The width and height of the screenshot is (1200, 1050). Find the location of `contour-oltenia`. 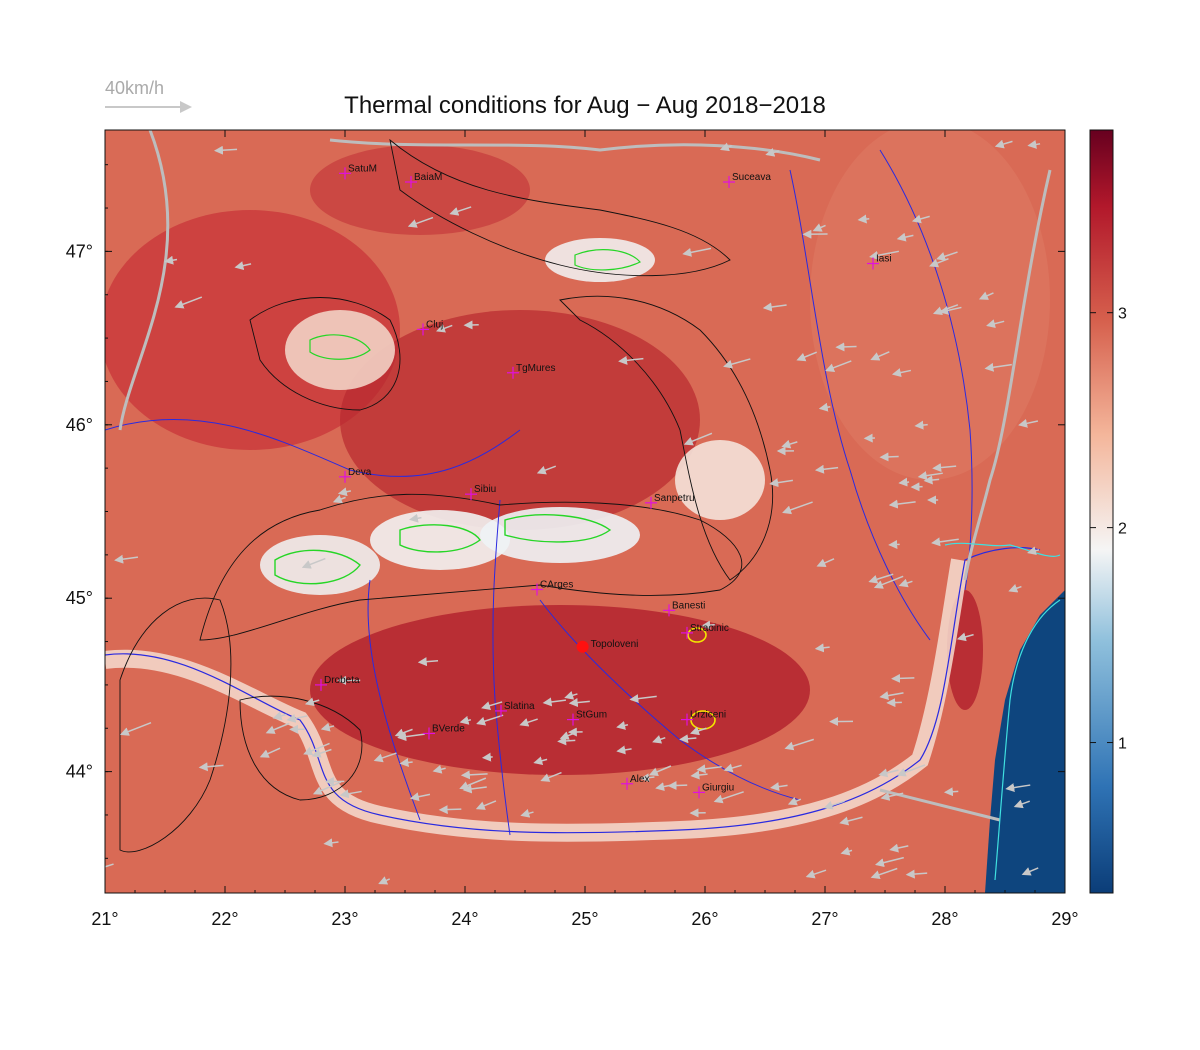

contour-oltenia is located at coordinates (301, 748).